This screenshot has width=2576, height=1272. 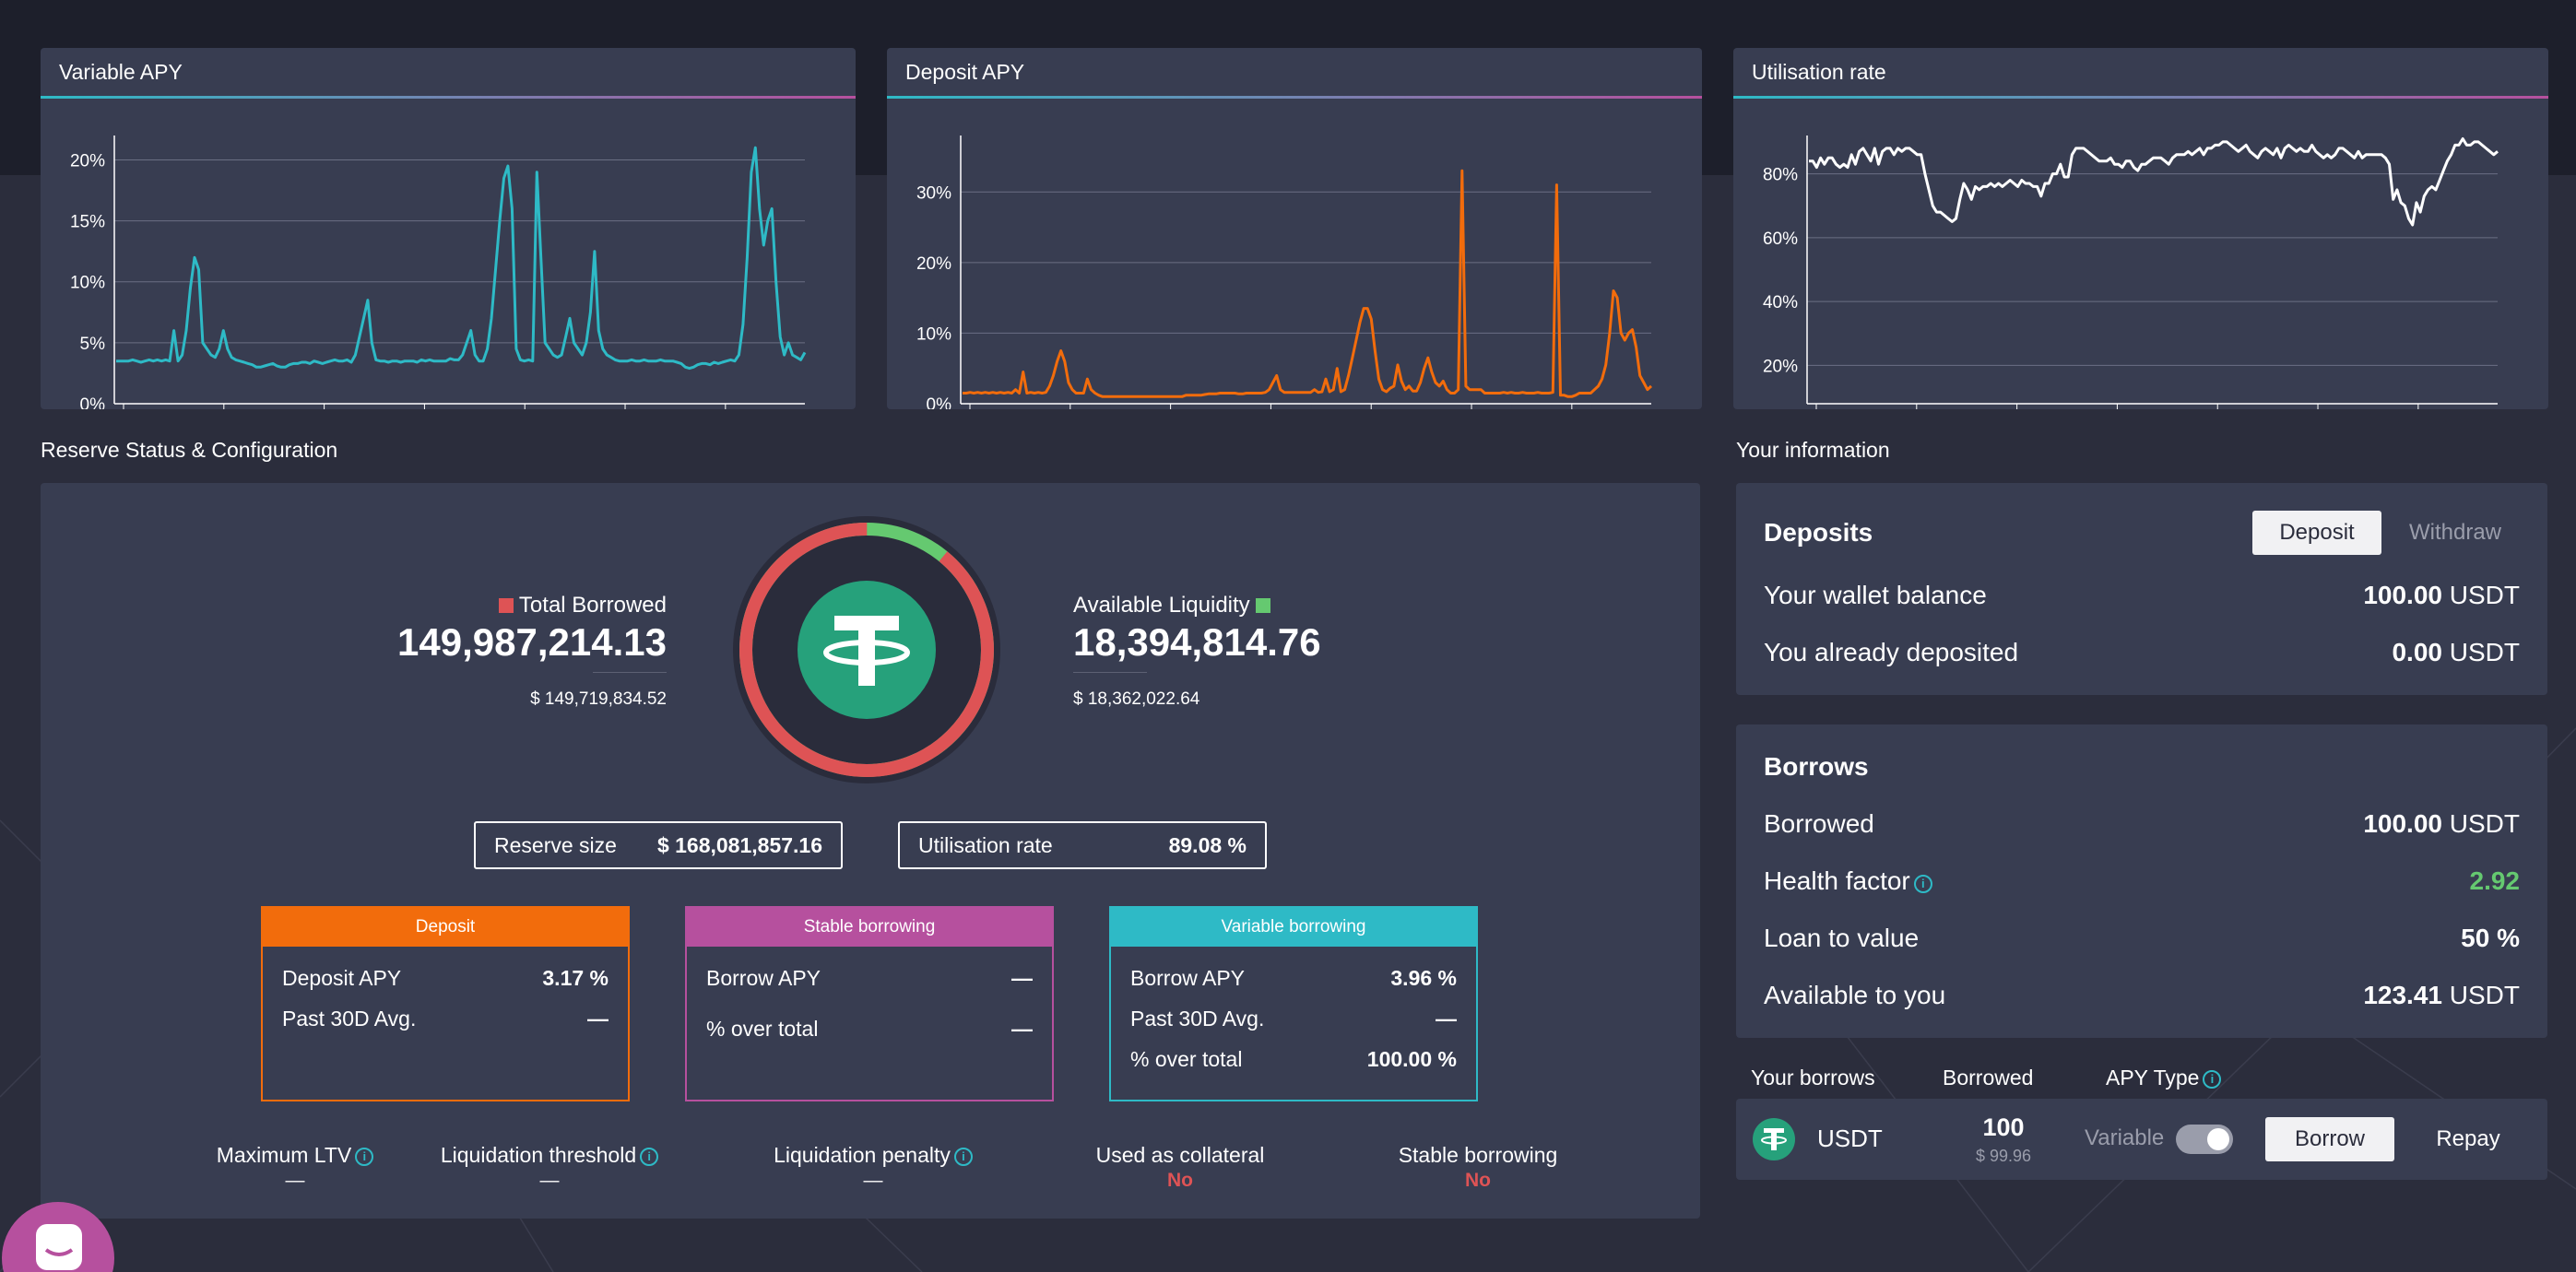 What do you see at coordinates (1446, 1019) in the screenshot?
I see `variable-avg-value: —` at bounding box center [1446, 1019].